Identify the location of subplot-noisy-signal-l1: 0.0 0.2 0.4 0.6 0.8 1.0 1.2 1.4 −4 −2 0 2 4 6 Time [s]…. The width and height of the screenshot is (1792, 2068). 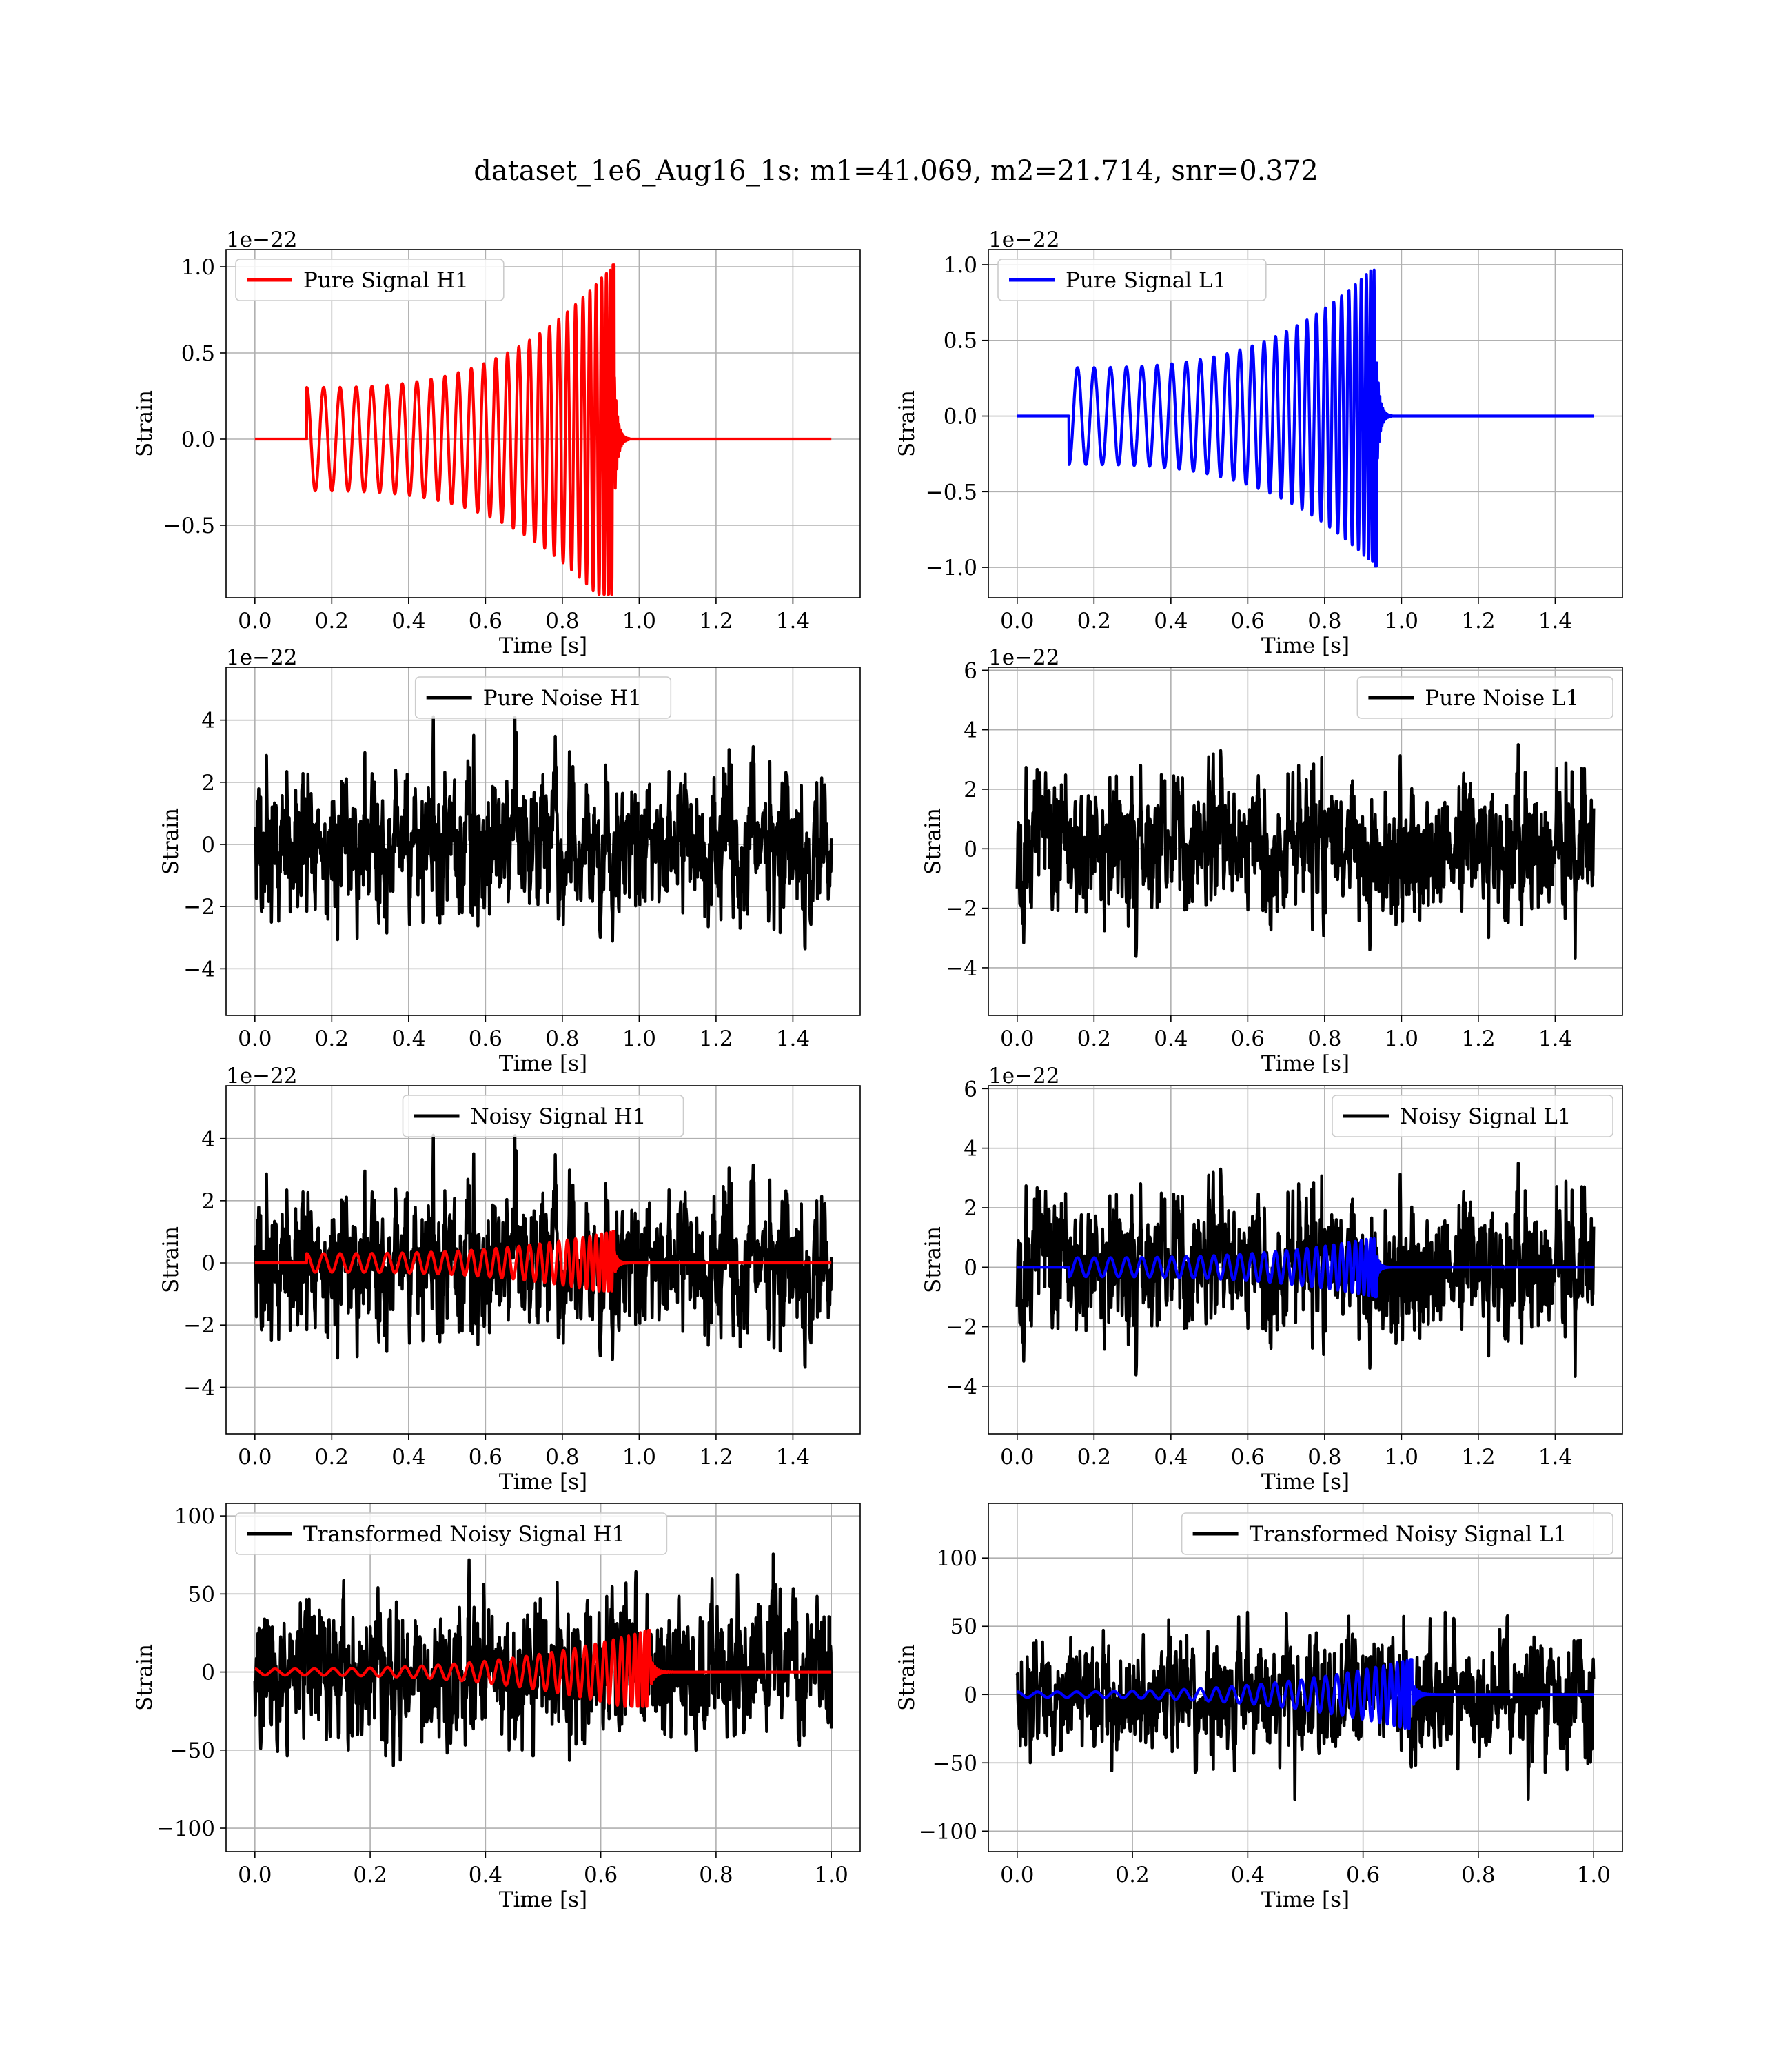
(1272, 1279).